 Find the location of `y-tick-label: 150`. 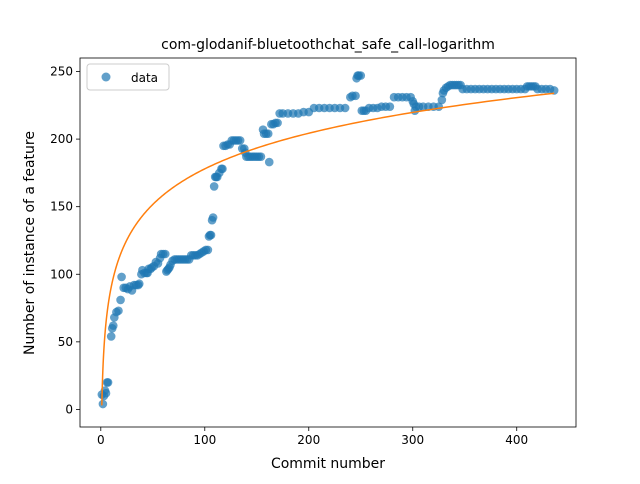

y-tick-label: 150 is located at coordinates (61, 207).